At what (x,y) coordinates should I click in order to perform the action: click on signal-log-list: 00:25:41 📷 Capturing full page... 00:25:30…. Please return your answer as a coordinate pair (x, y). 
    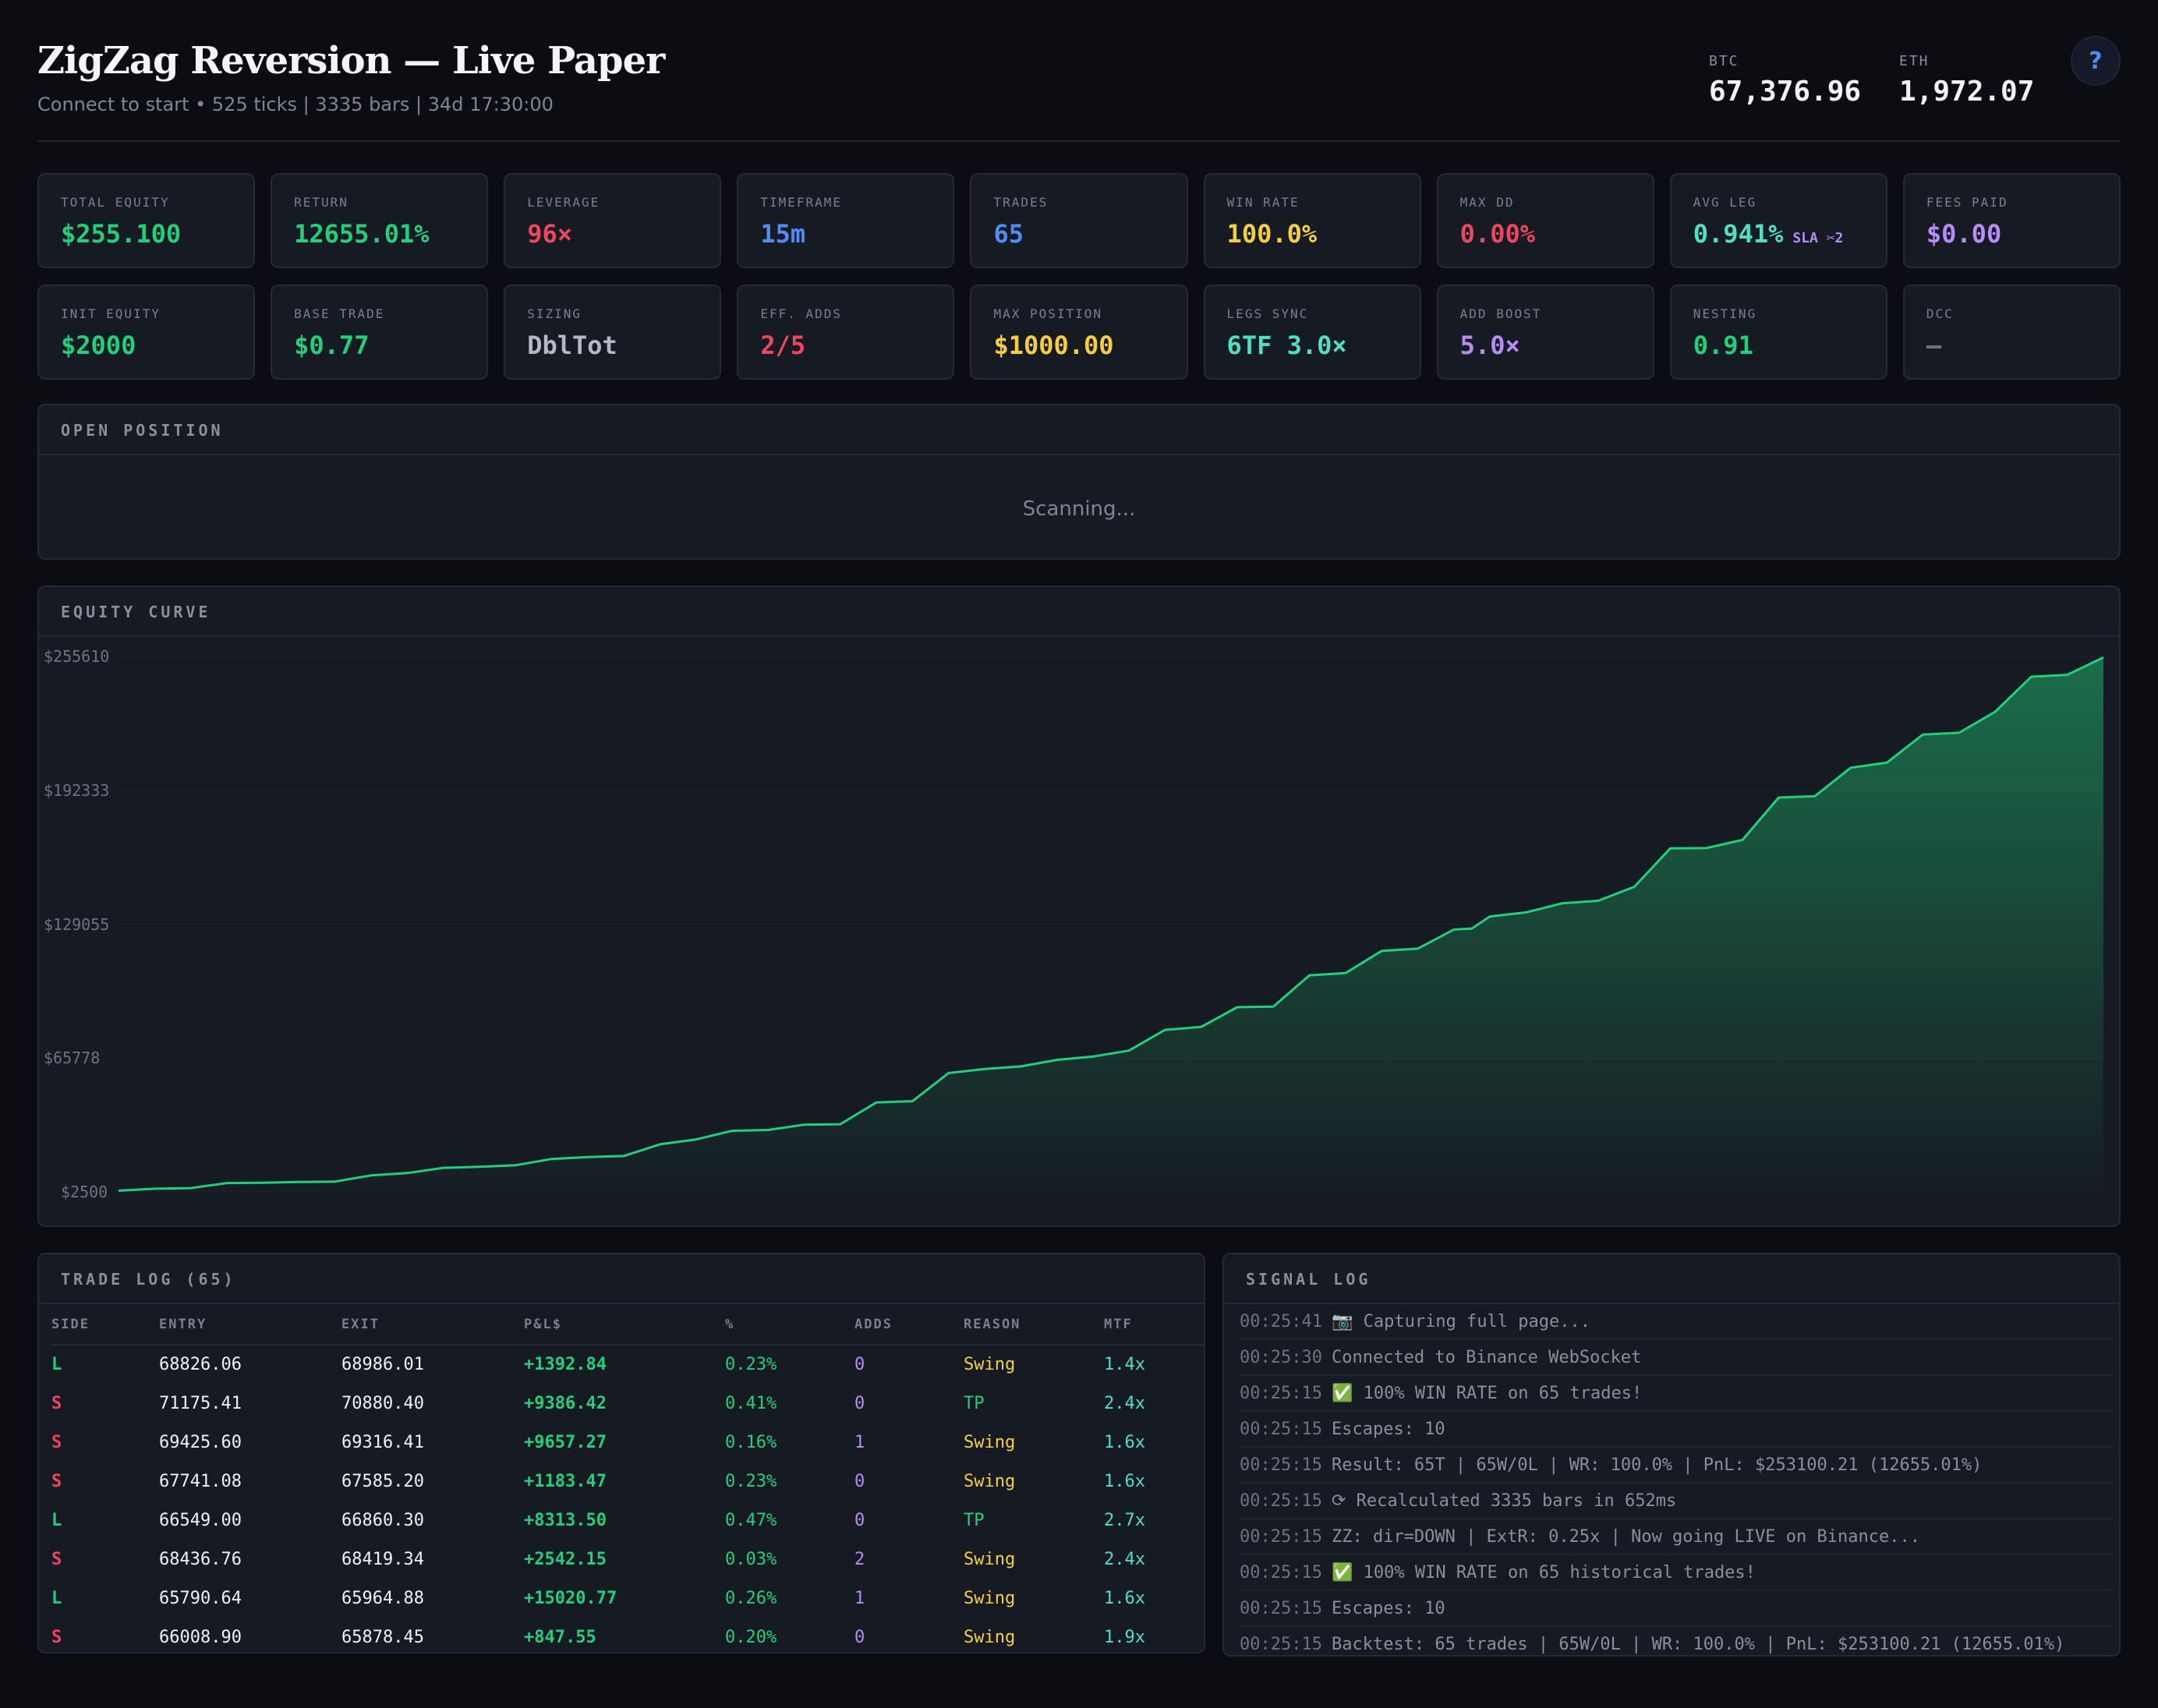
    Looking at the image, I should click on (1671, 1480).